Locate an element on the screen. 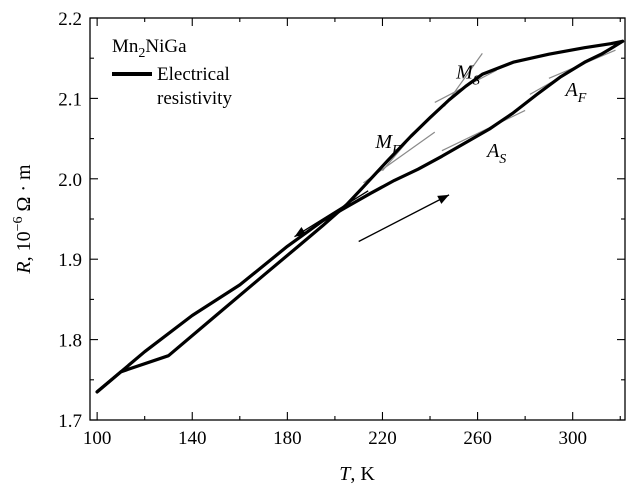 This screenshot has height=486, width=632. annotations: MS MF AS AF is located at coordinates (480, 114).